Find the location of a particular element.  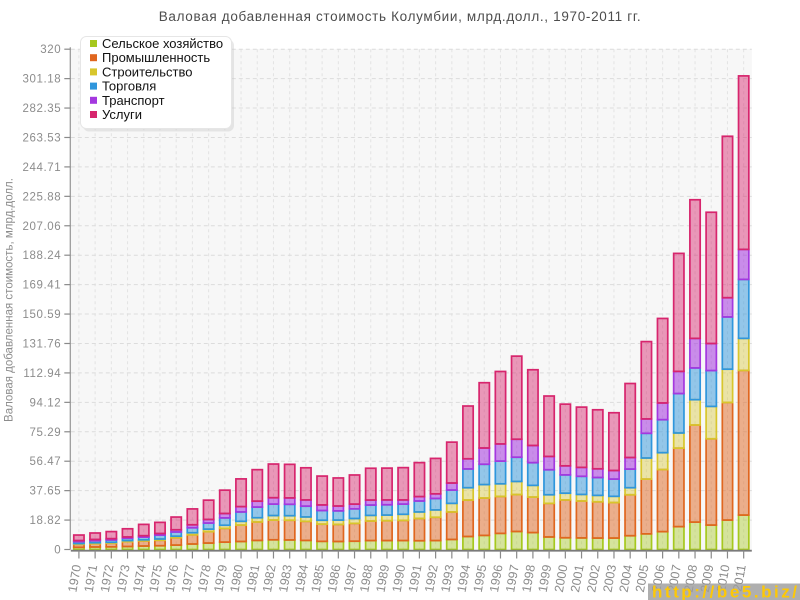

svg-text: 1991 is located at coordinates (415, 579).